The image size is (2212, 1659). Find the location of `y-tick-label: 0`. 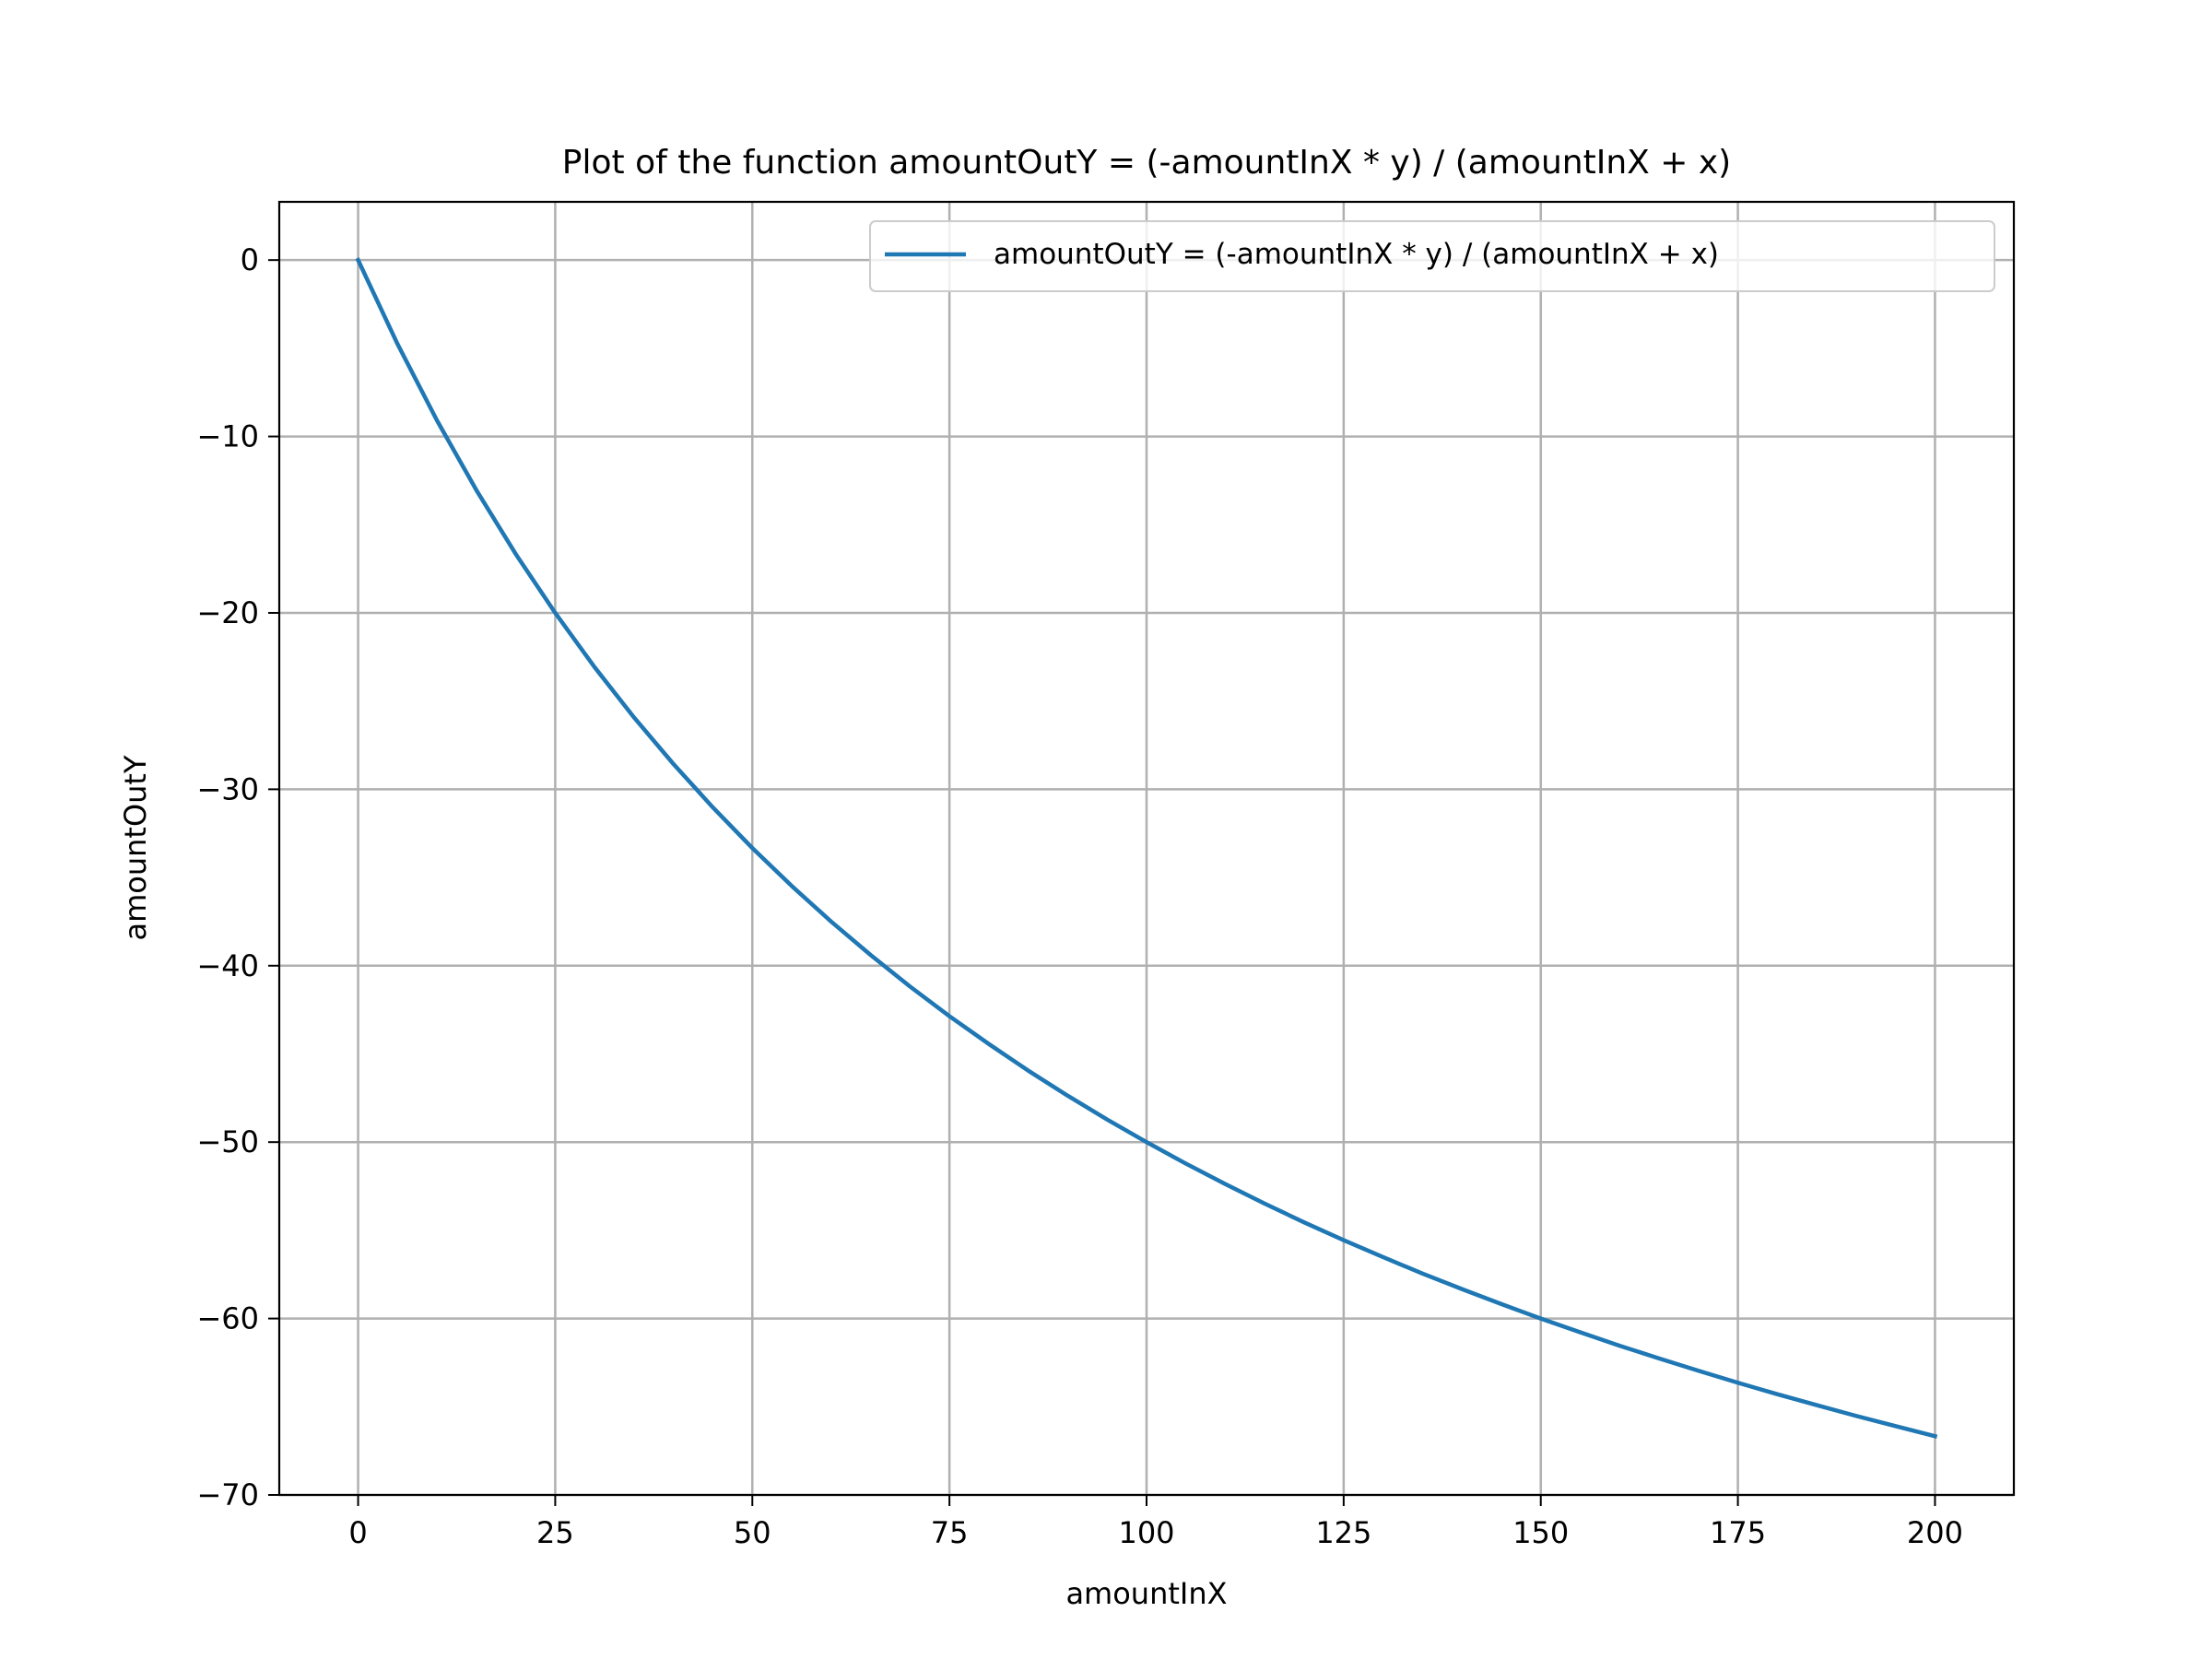

y-tick-label: 0 is located at coordinates (250, 259).